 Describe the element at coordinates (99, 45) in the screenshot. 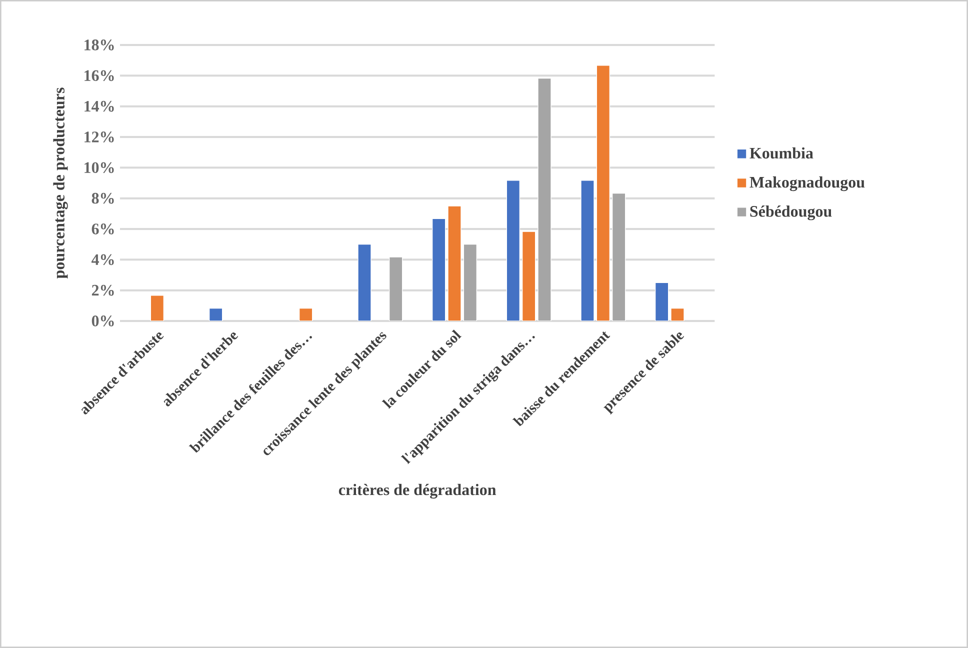

I see `y-tick-label: 18%` at that location.